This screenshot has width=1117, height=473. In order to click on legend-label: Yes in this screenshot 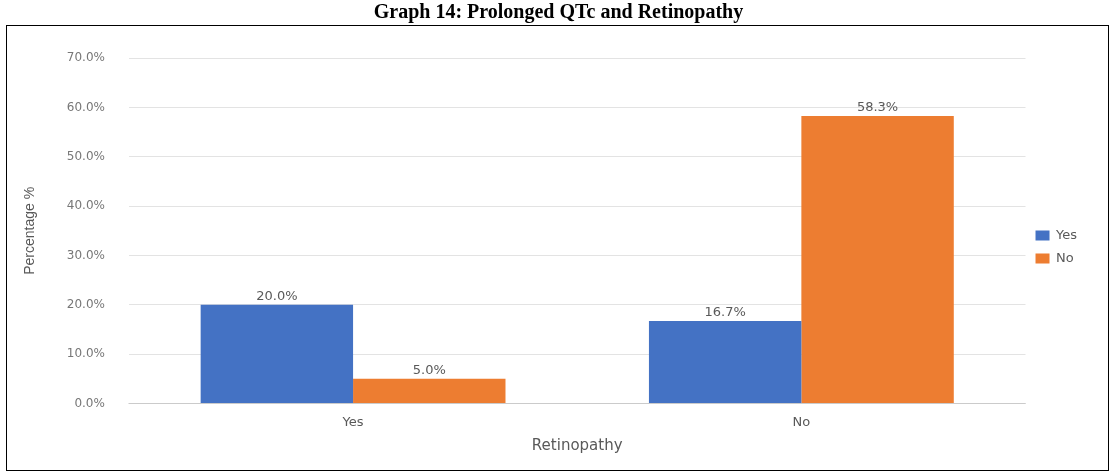, I will do `click(1066, 234)`.